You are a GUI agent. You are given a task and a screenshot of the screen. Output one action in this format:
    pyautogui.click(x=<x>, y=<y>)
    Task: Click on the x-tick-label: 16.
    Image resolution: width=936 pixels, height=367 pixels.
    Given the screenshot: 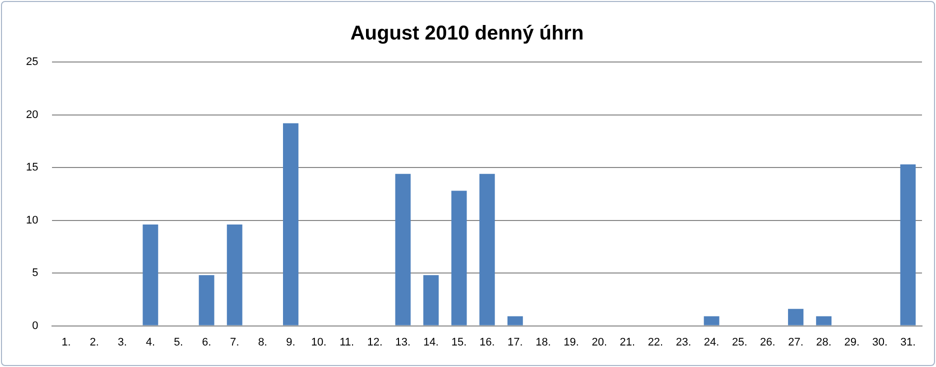 What is the action you would take?
    pyautogui.click(x=487, y=342)
    